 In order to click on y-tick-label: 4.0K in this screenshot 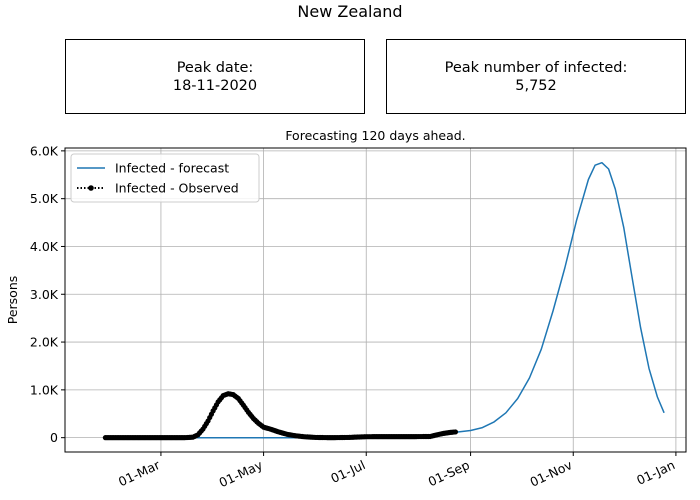, I will do `click(44, 246)`.